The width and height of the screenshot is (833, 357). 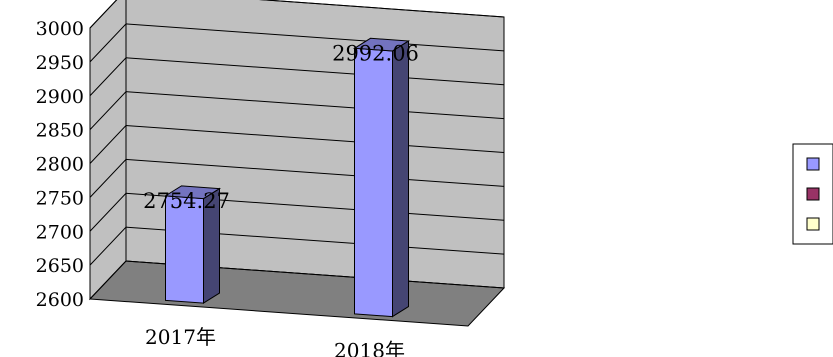 What do you see at coordinates (180, 337) in the screenshot?
I see `x-tick-label: 2017年` at bounding box center [180, 337].